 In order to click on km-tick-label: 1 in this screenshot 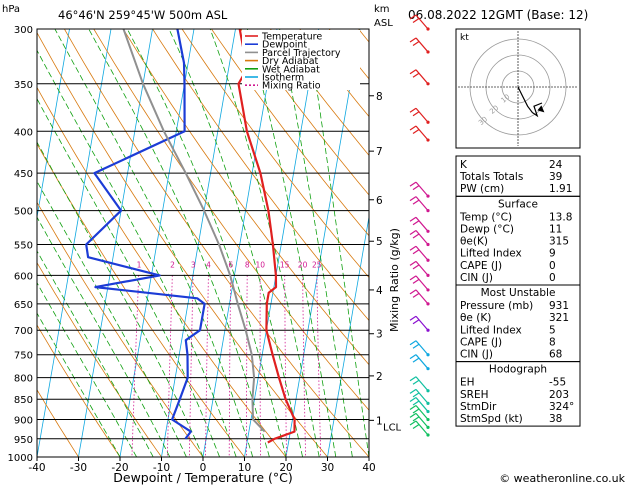, I will do `click(379, 421)`.